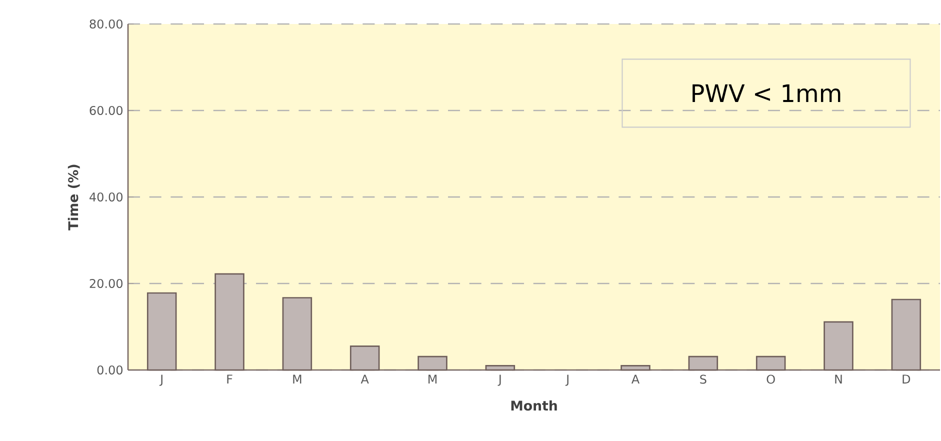  Describe the element at coordinates (74, 197) in the screenshot. I see `y-axis-title: Time (%)` at that location.